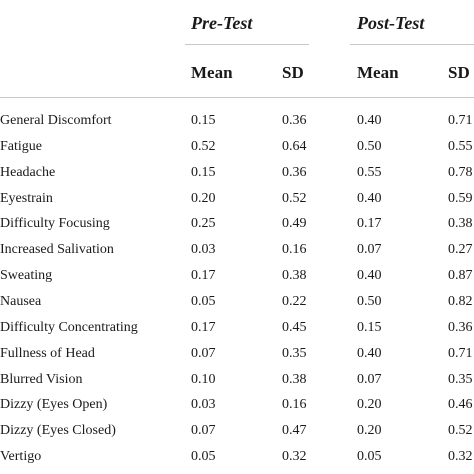 This screenshot has width=474, height=474. I want to click on symptom-label: Headache, so click(28, 172).